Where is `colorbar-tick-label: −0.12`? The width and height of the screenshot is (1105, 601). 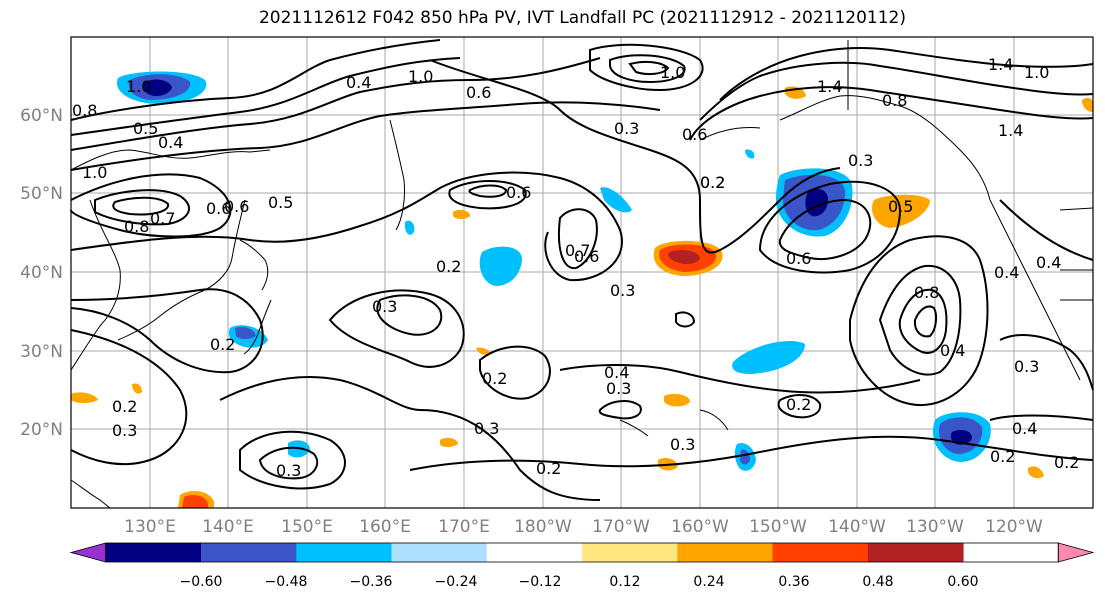
colorbar-tick-label: −0.12 is located at coordinates (540, 582).